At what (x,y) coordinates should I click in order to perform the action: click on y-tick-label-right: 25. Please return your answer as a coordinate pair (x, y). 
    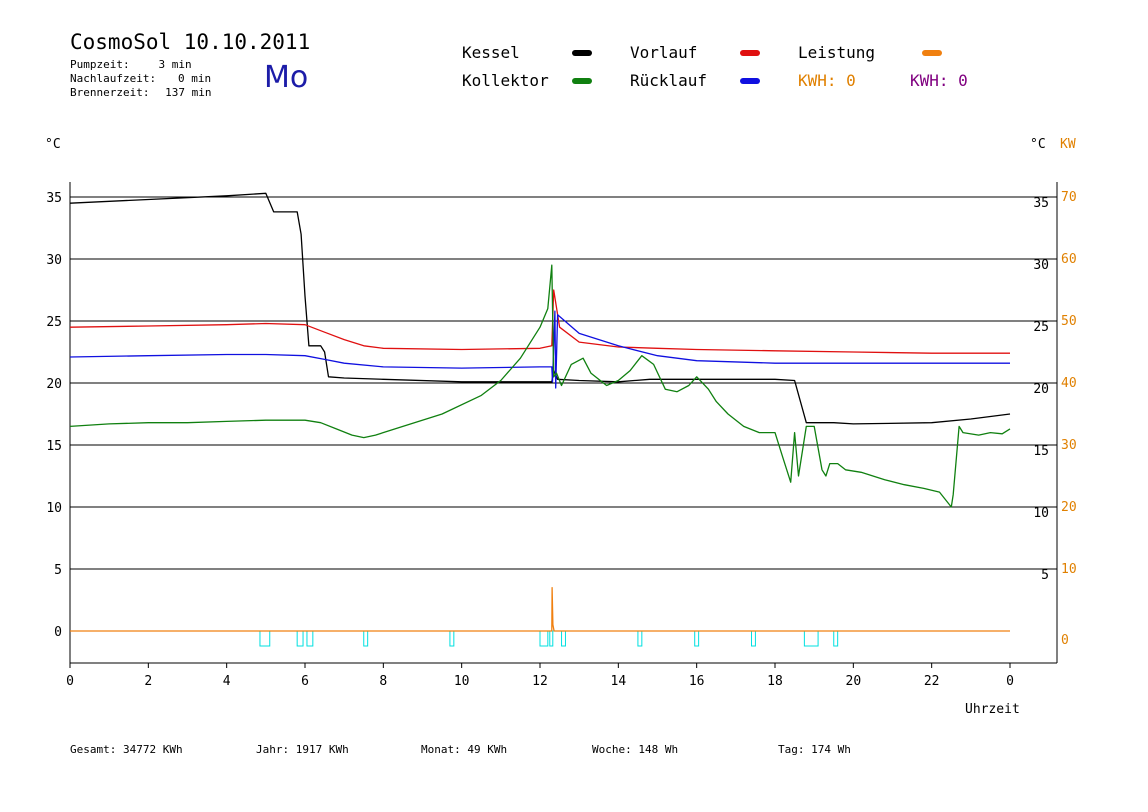
    Looking at the image, I should click on (1041, 327).